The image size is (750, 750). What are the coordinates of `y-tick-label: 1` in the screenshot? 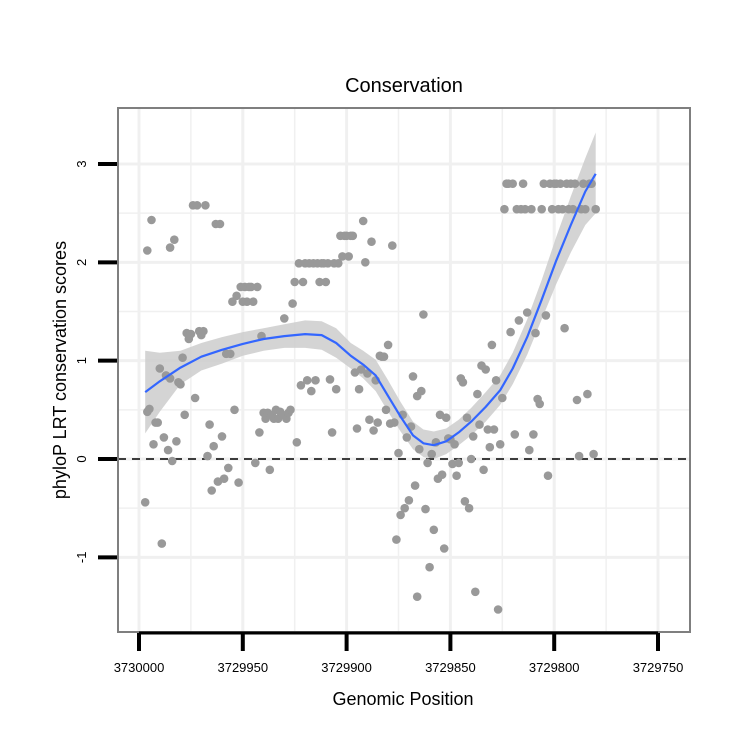 It's located at (81, 360).